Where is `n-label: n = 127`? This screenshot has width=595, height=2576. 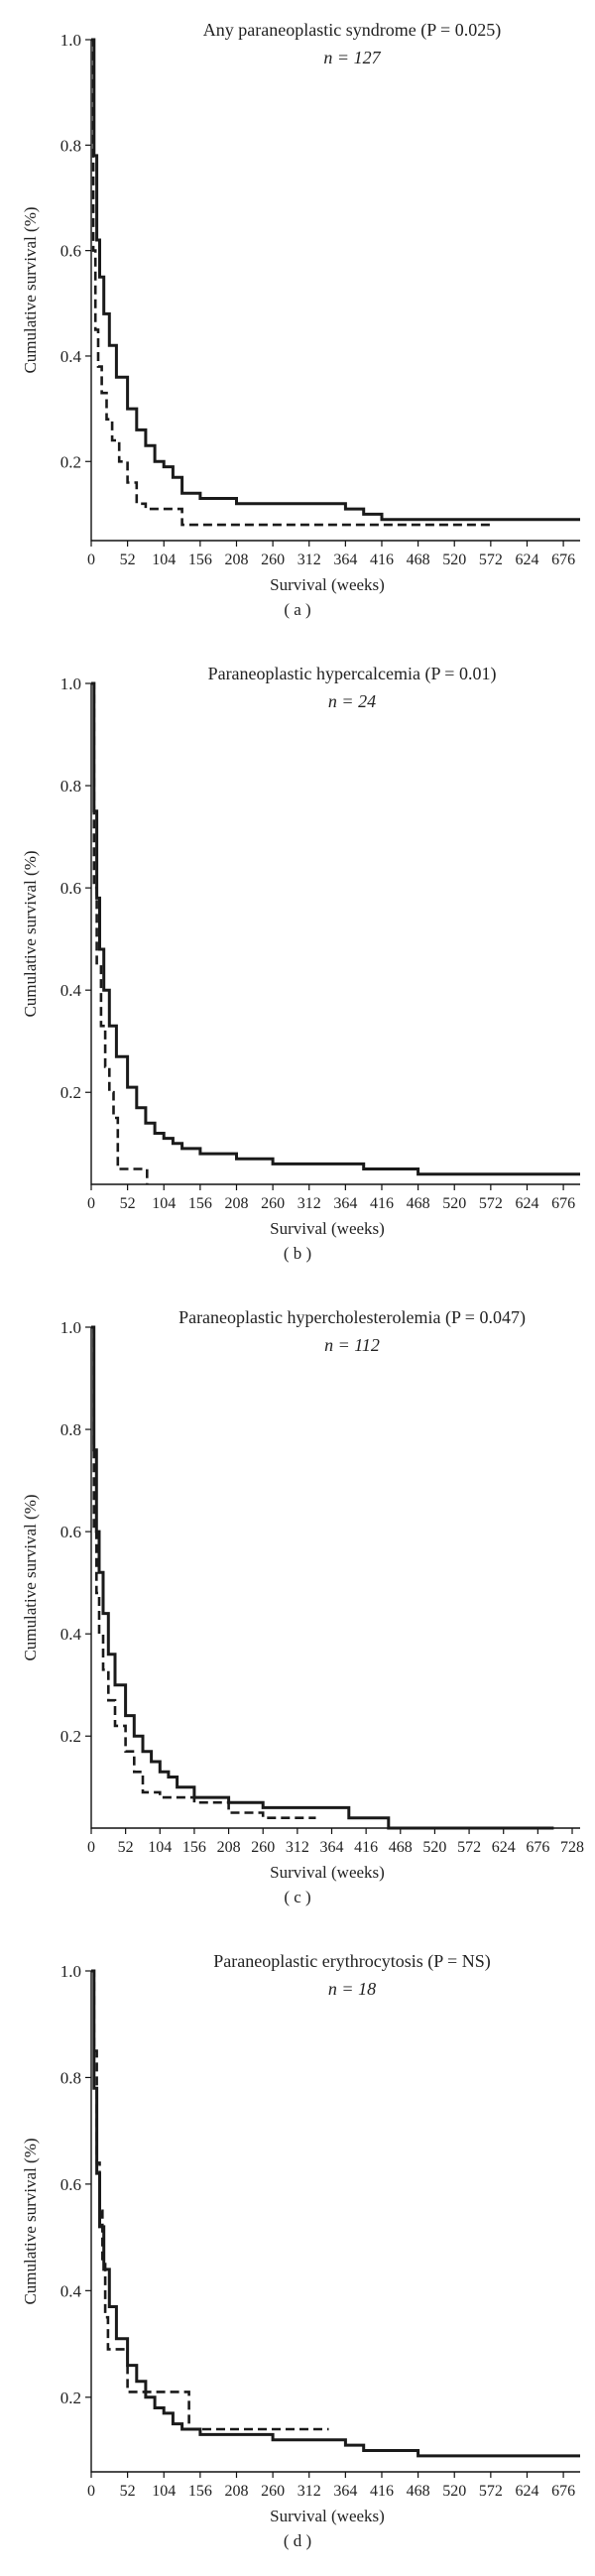
n-label: n = 127 is located at coordinates (352, 57).